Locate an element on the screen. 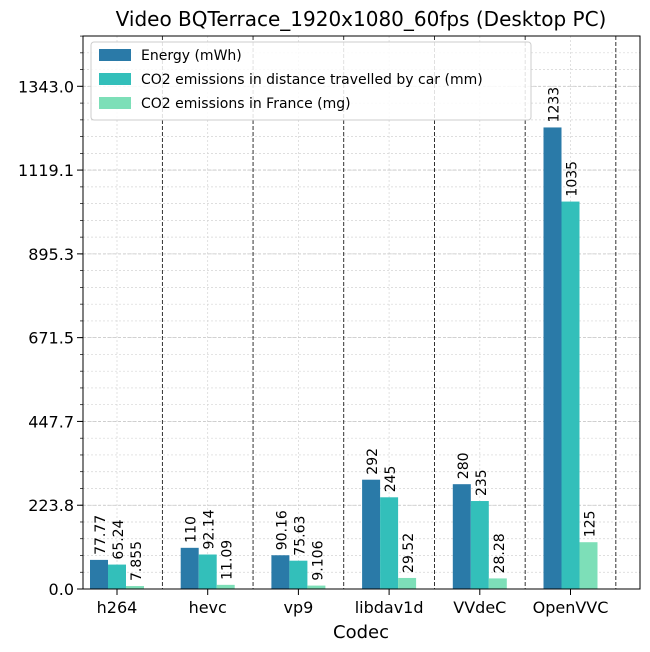 This screenshot has width=650, height=652. x-tick-label: hevc is located at coordinates (208, 607).